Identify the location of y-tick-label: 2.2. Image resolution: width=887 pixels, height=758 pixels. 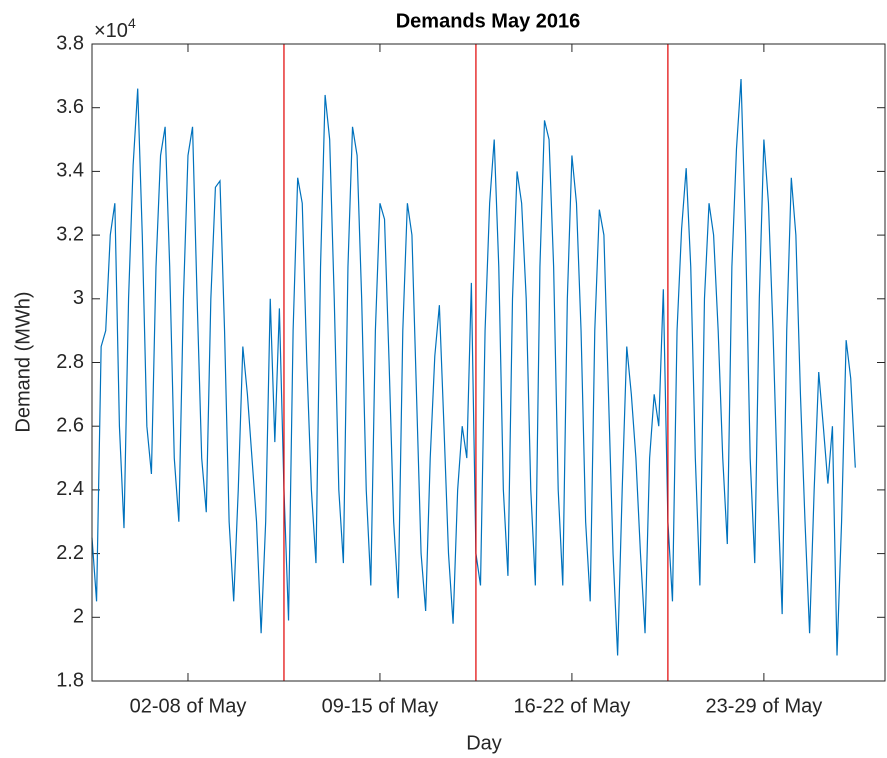
(70, 553).